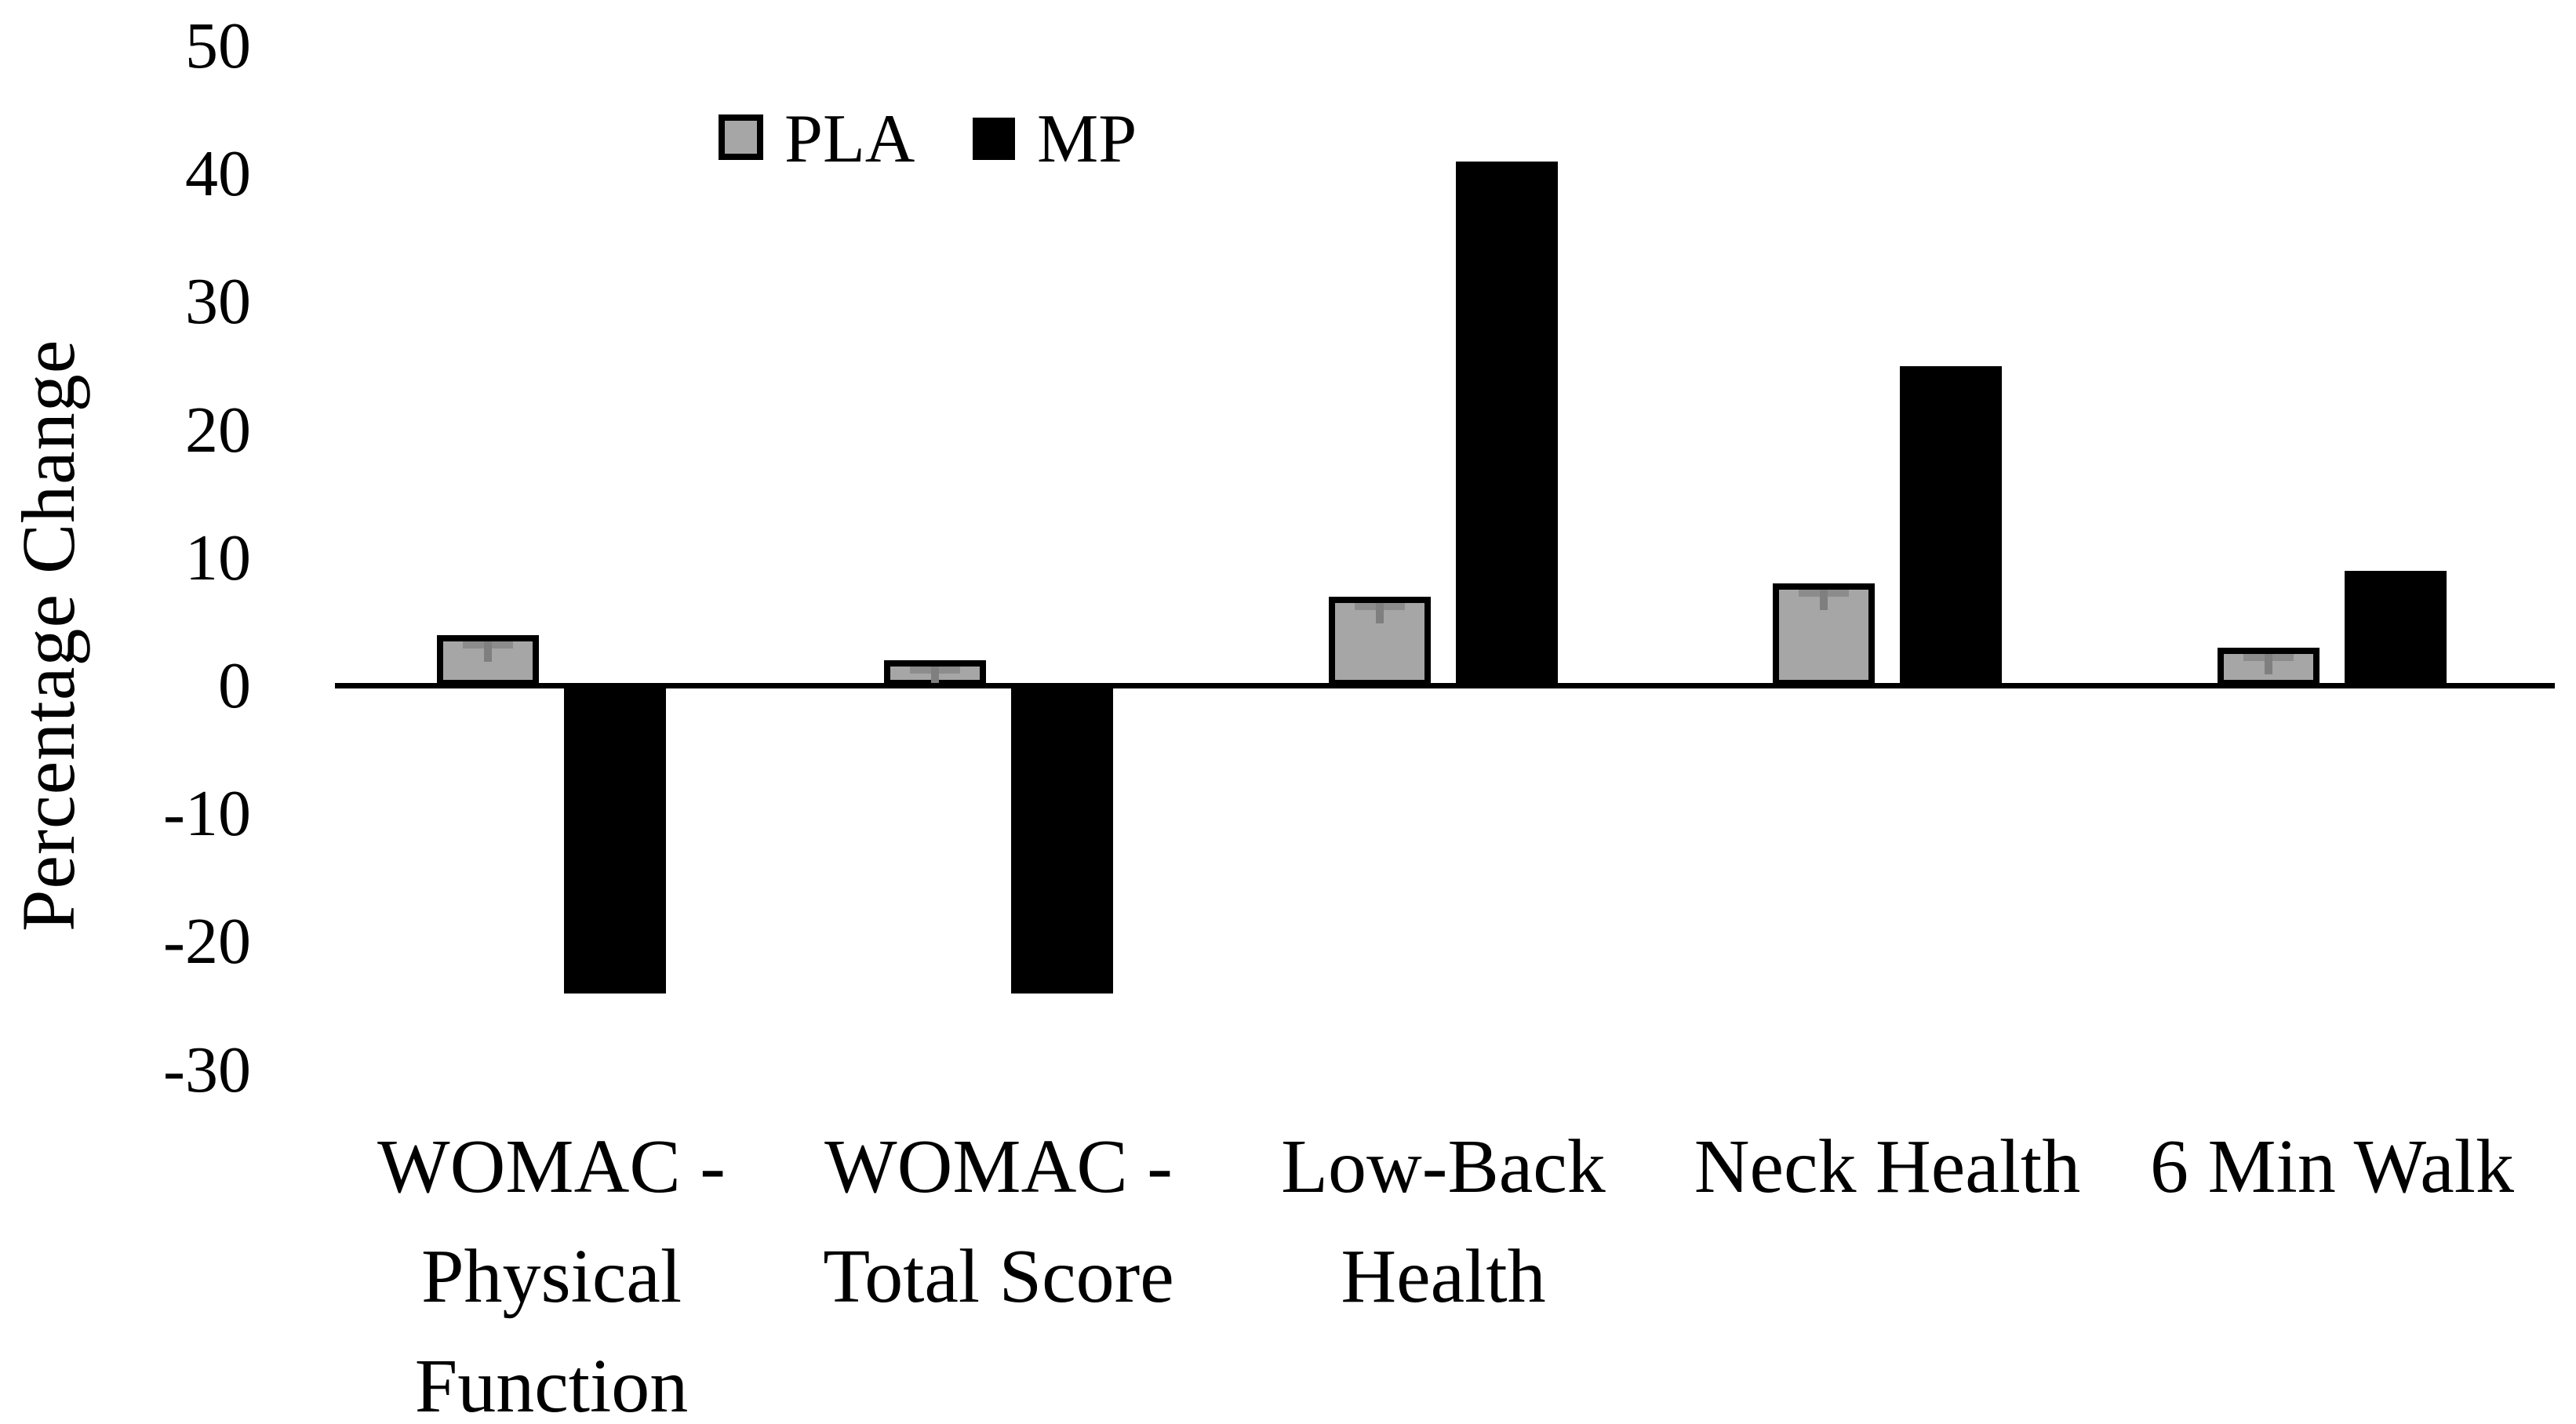 The image size is (2576, 1424). I want to click on y-tick-label-50: 50, so click(218, 45).